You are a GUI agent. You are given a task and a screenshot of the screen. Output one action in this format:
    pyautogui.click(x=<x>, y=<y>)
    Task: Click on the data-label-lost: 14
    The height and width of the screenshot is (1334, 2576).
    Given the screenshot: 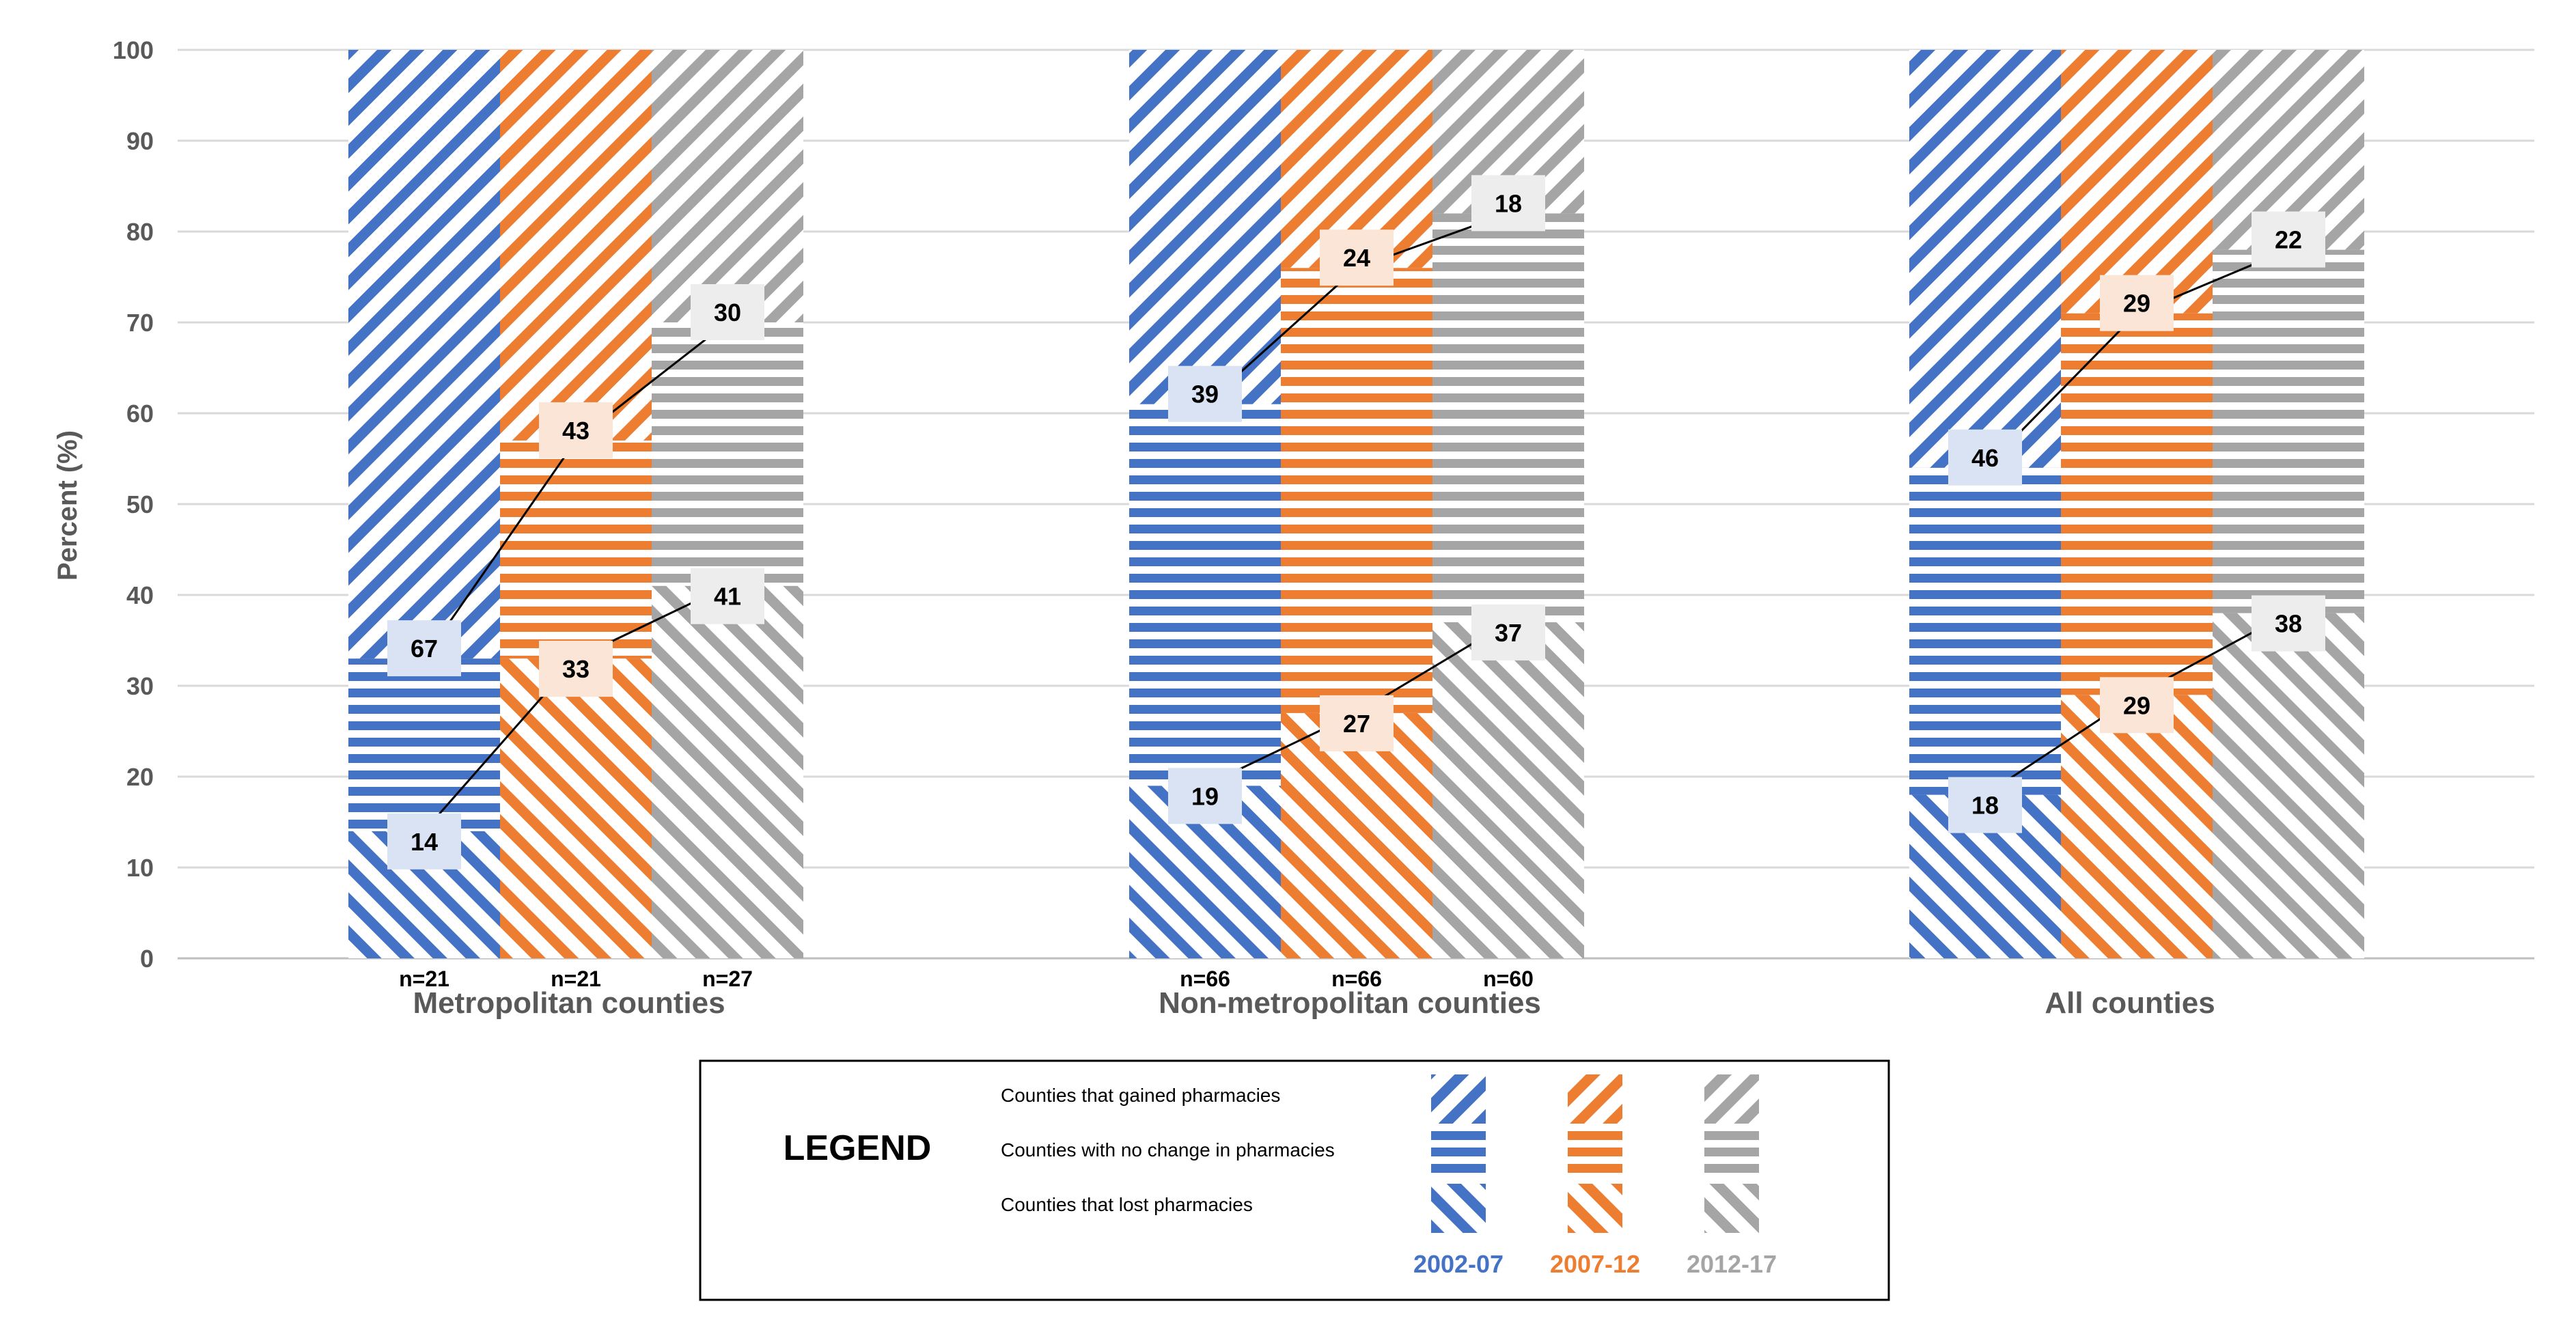 What is the action you would take?
    pyautogui.click(x=425, y=842)
    